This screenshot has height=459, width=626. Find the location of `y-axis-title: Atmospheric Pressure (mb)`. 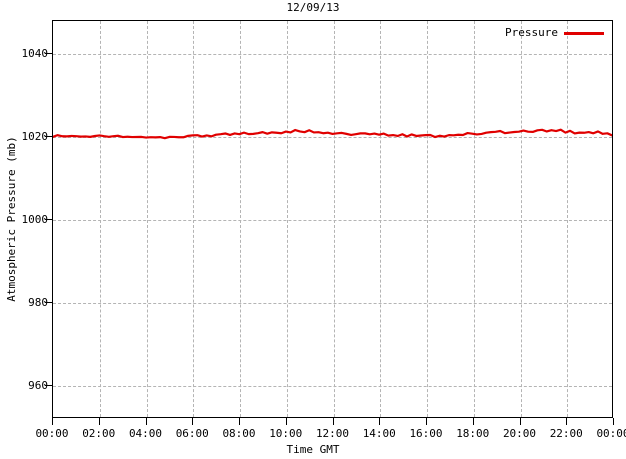

y-axis-title: Atmospheric Pressure (mb) is located at coordinates (11, 219).